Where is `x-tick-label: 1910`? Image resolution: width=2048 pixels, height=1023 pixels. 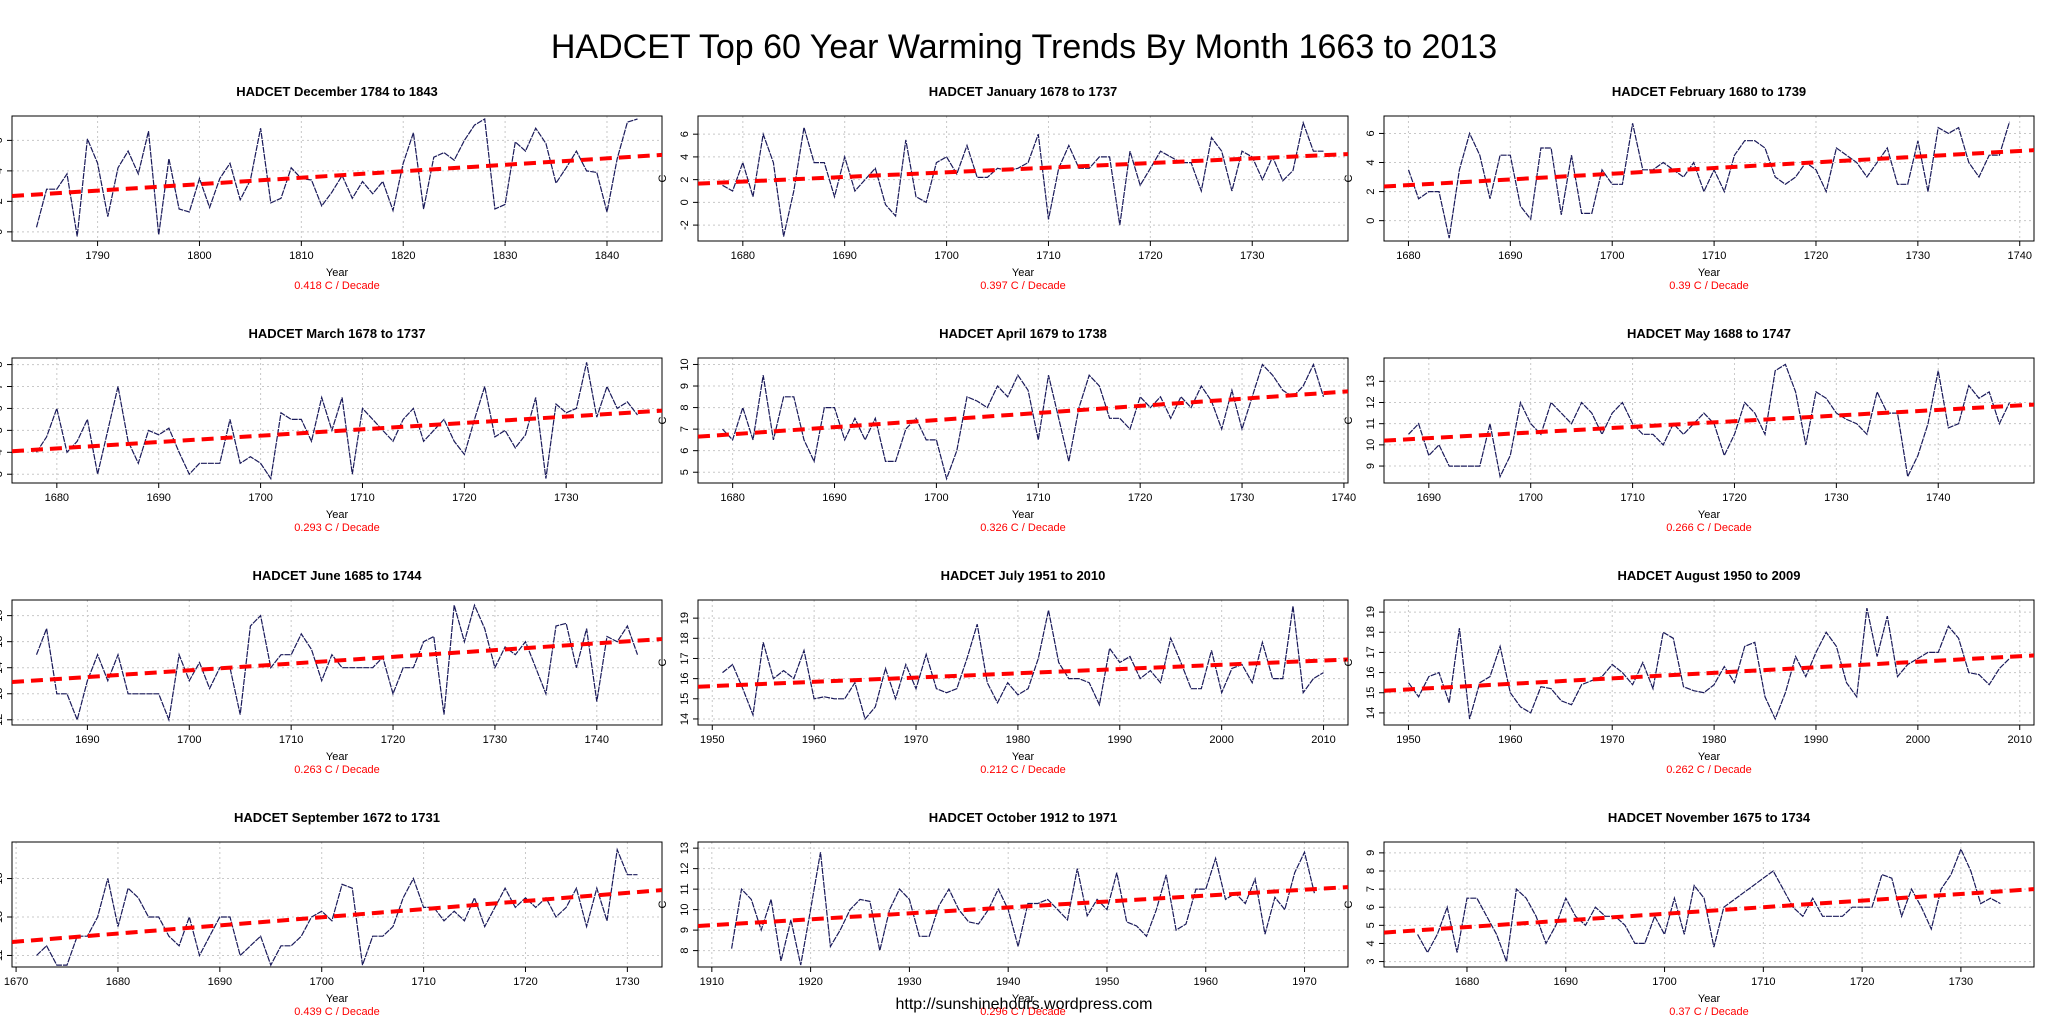 x-tick-label: 1910 is located at coordinates (712, 982).